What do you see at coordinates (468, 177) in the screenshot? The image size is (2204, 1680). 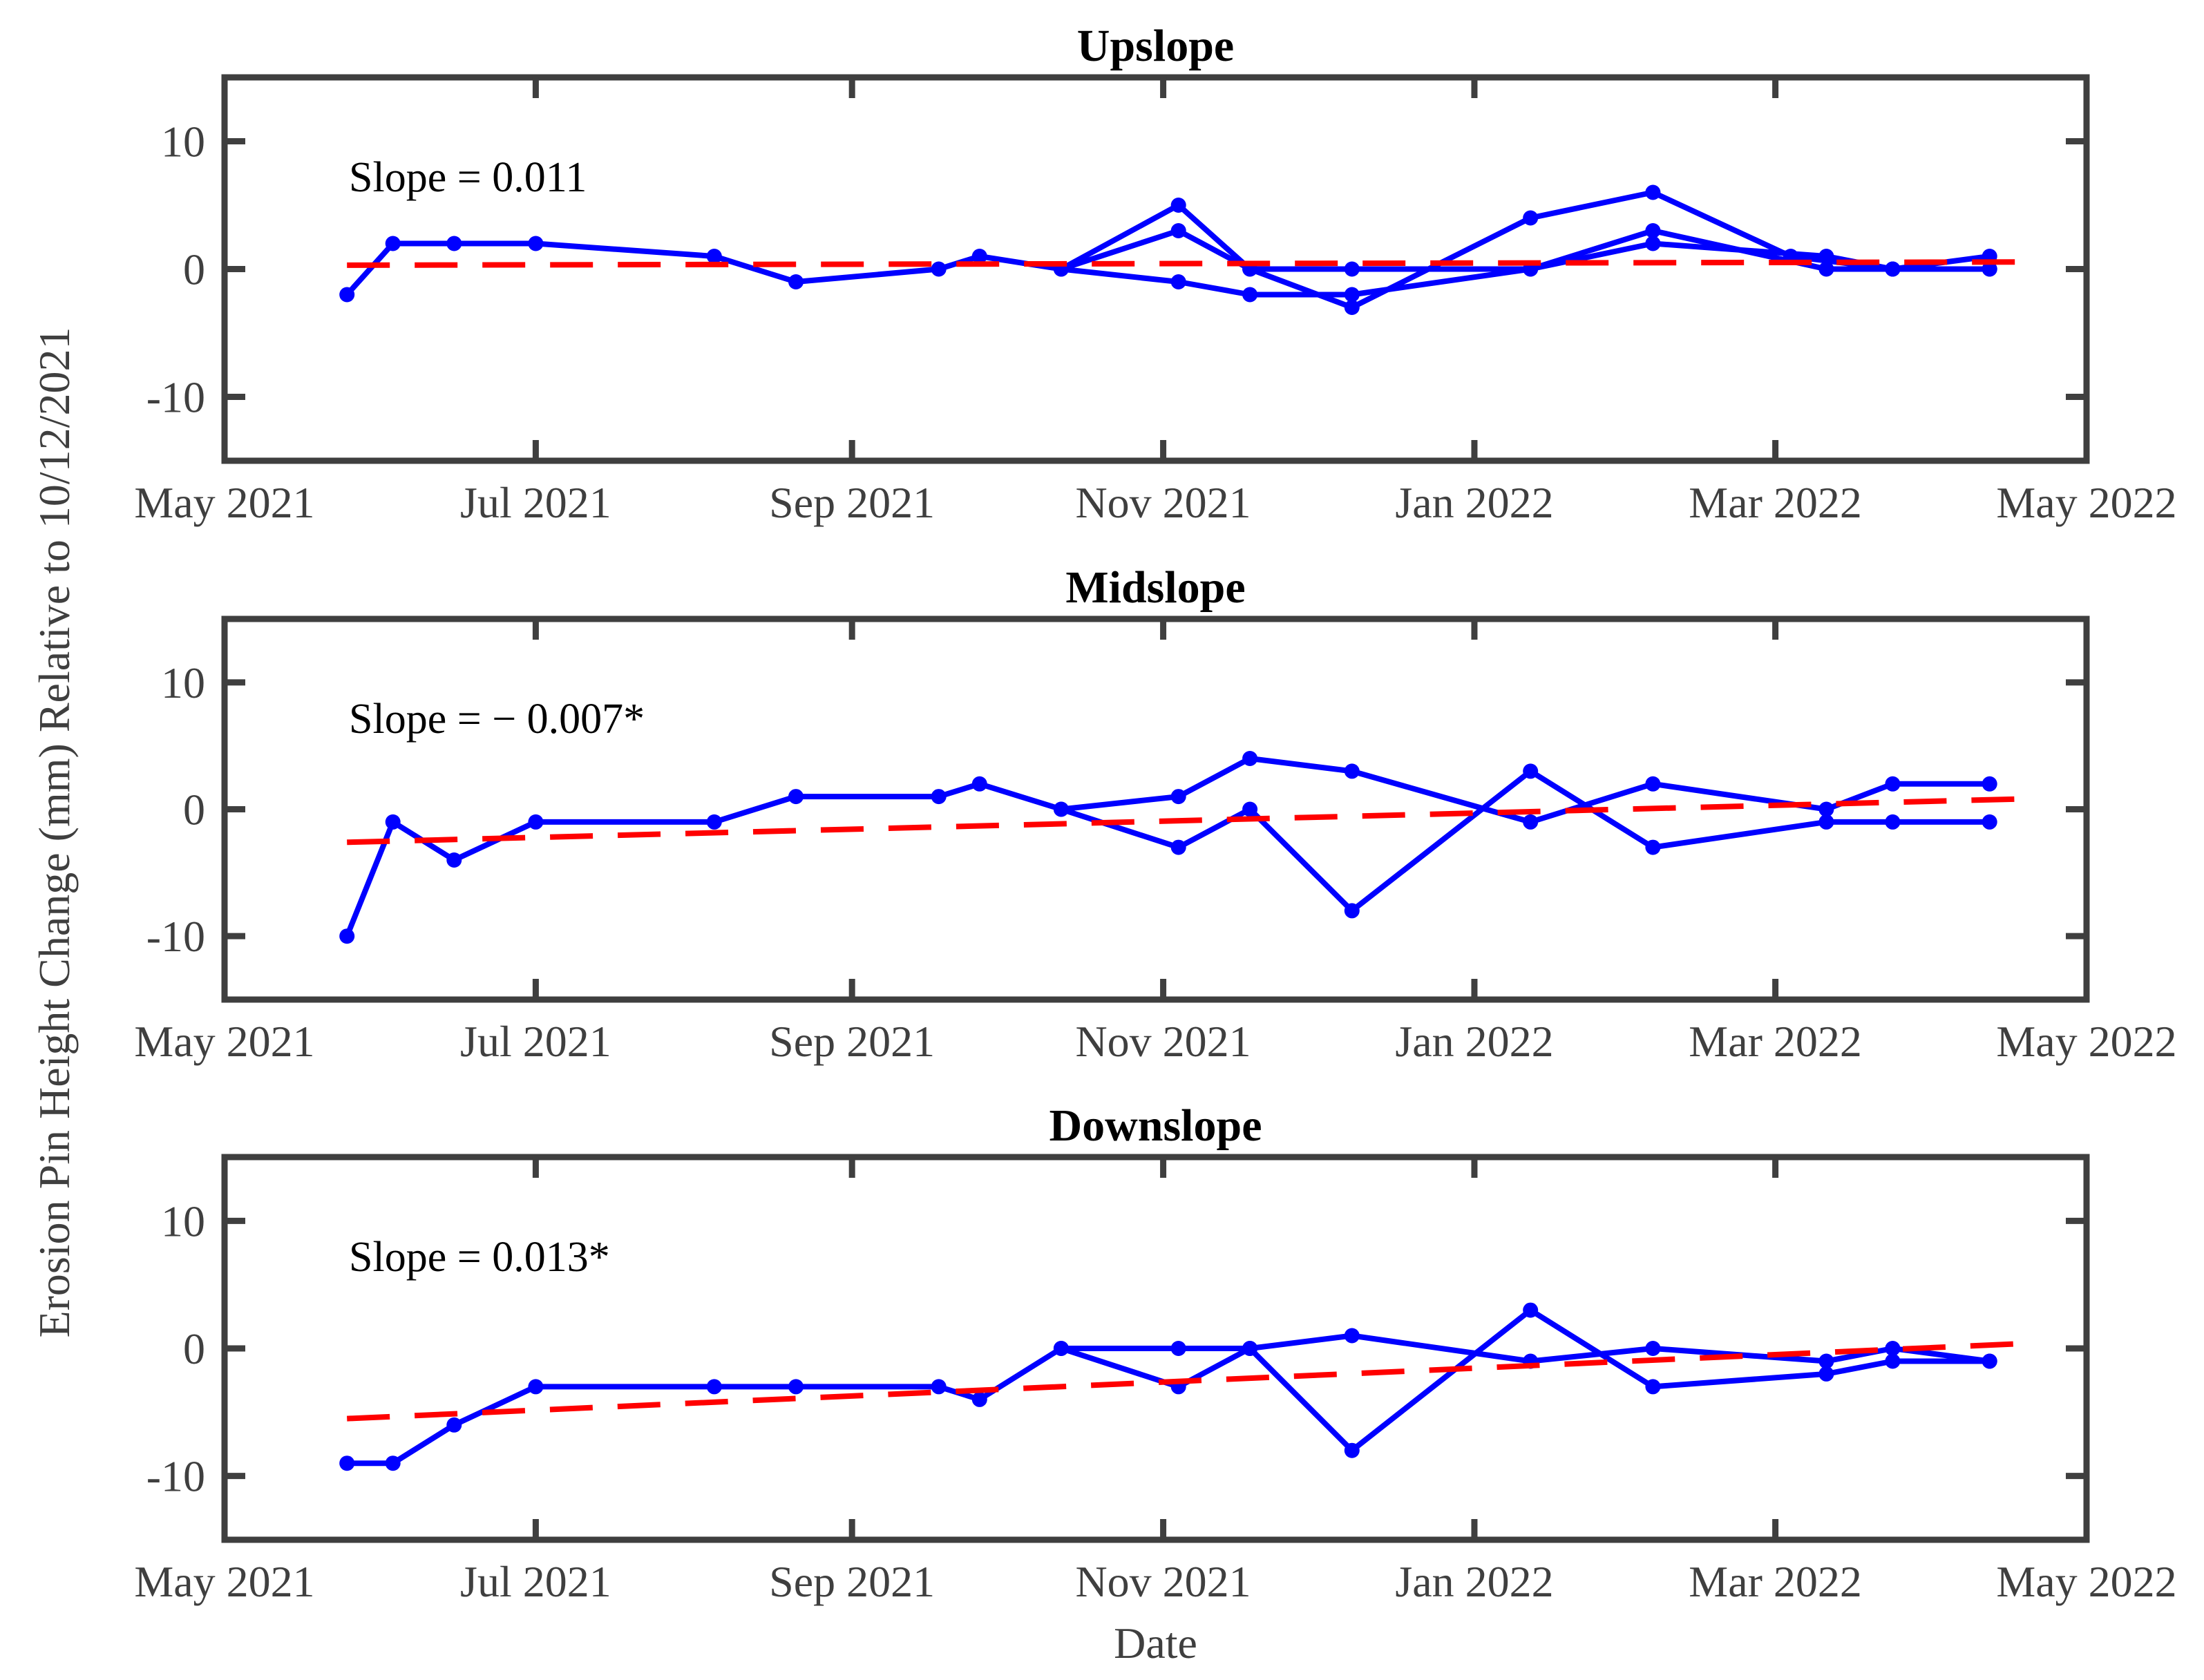 I see `slope-annotation: Slope = 0.011` at bounding box center [468, 177].